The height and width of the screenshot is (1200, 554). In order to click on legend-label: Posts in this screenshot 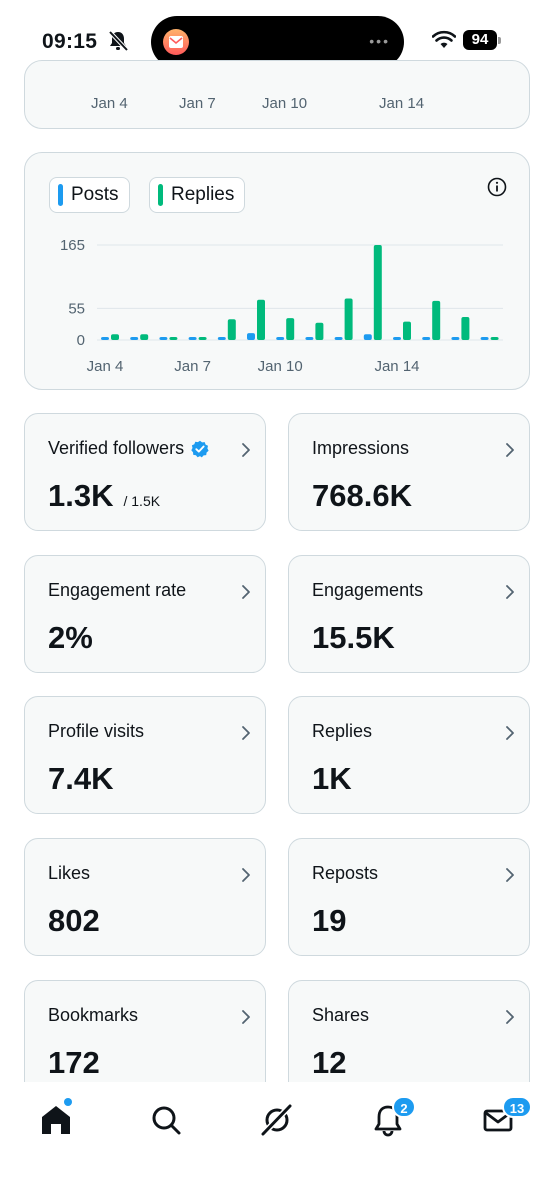, I will do `click(95, 194)`.